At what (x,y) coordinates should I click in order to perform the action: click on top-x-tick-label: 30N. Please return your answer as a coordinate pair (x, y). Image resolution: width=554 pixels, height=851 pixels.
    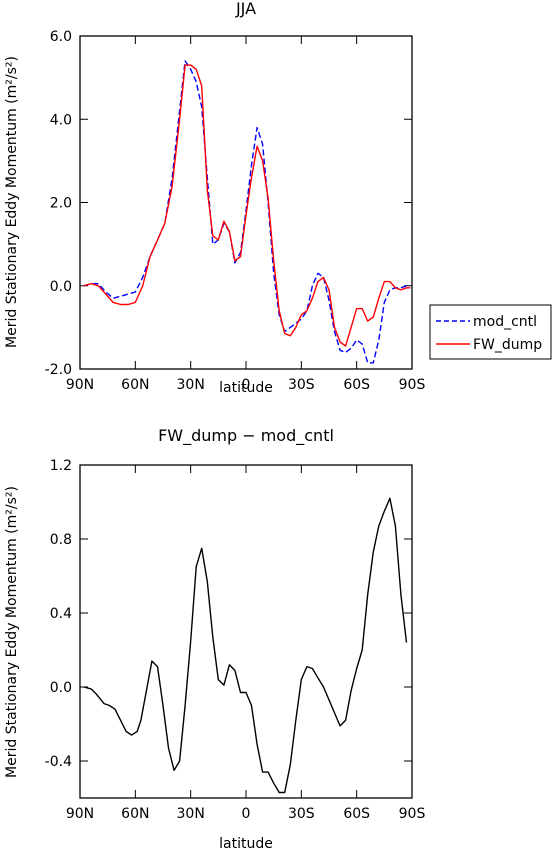
    Looking at the image, I should click on (191, 385).